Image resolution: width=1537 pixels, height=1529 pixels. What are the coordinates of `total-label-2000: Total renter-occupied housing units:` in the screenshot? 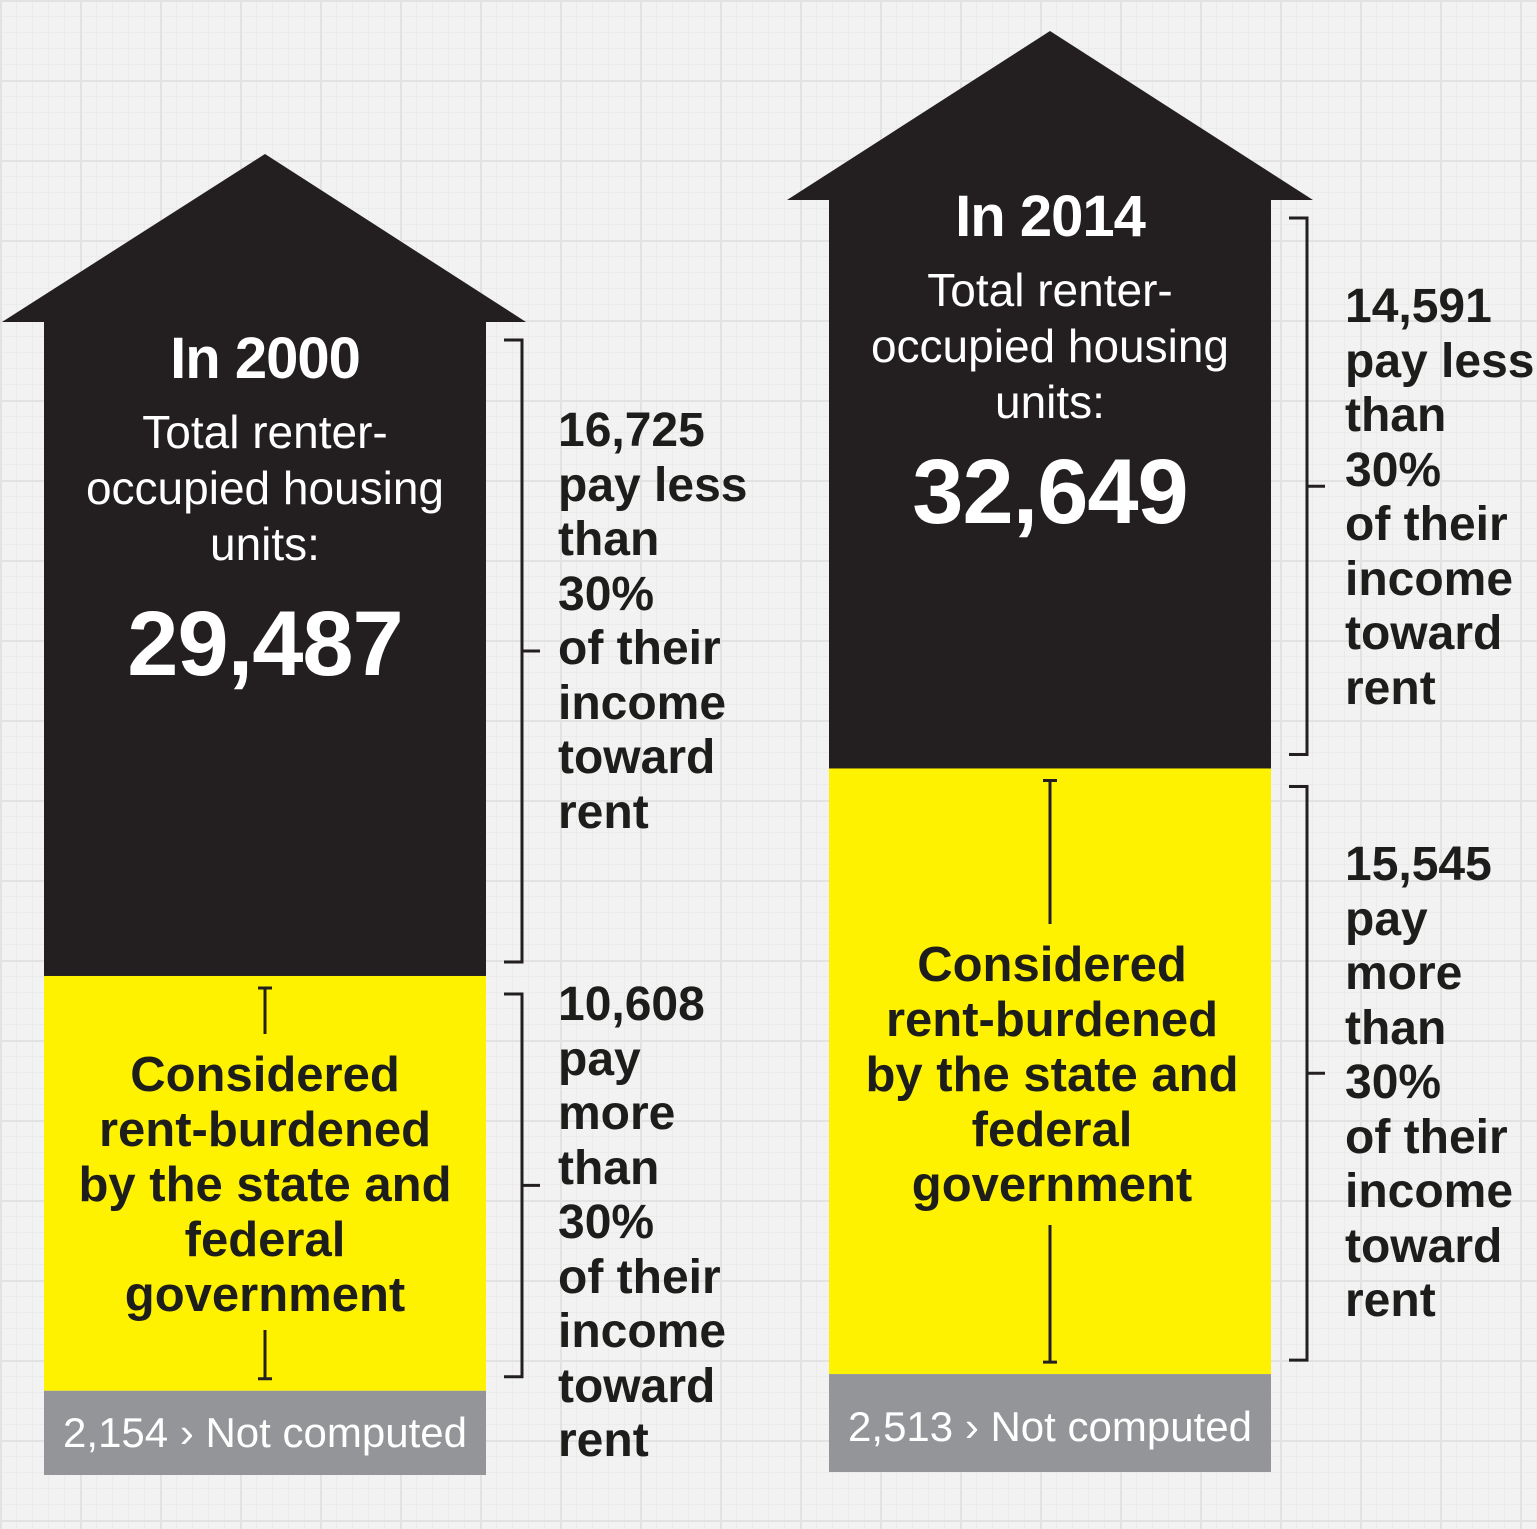 It's located at (265, 488).